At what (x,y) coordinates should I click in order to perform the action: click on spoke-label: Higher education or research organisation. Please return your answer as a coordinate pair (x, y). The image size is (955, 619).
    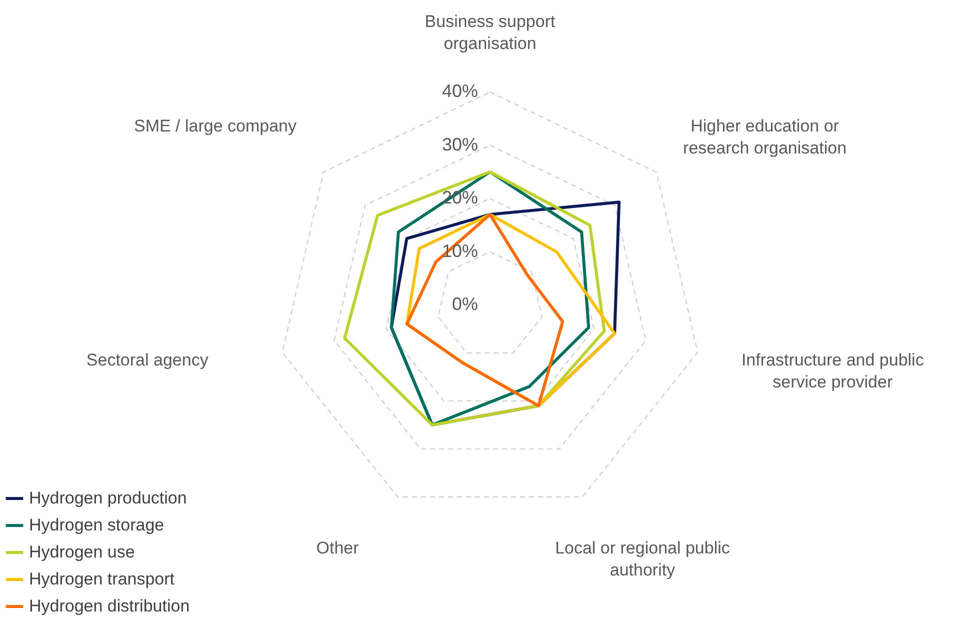
    Looking at the image, I should click on (765, 137).